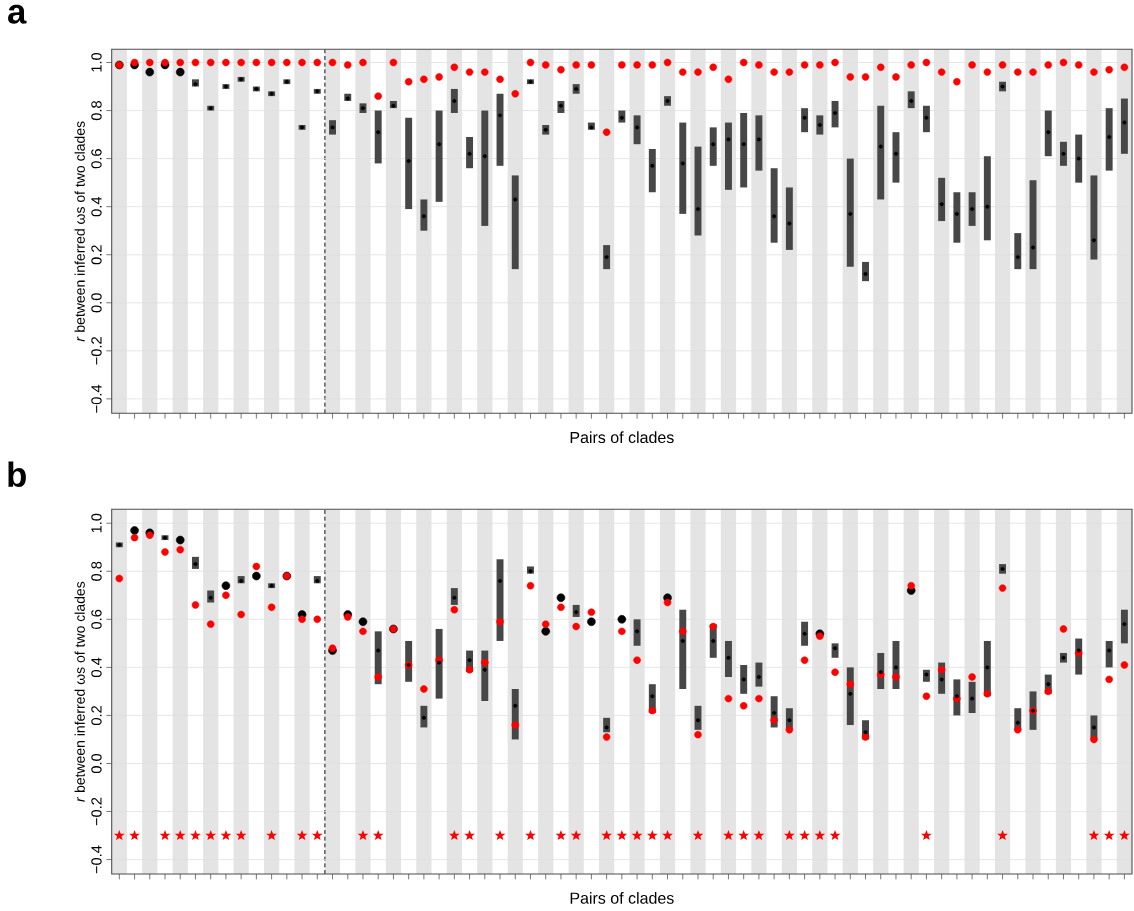  What do you see at coordinates (17, 14) in the screenshot?
I see `chart-title: a` at bounding box center [17, 14].